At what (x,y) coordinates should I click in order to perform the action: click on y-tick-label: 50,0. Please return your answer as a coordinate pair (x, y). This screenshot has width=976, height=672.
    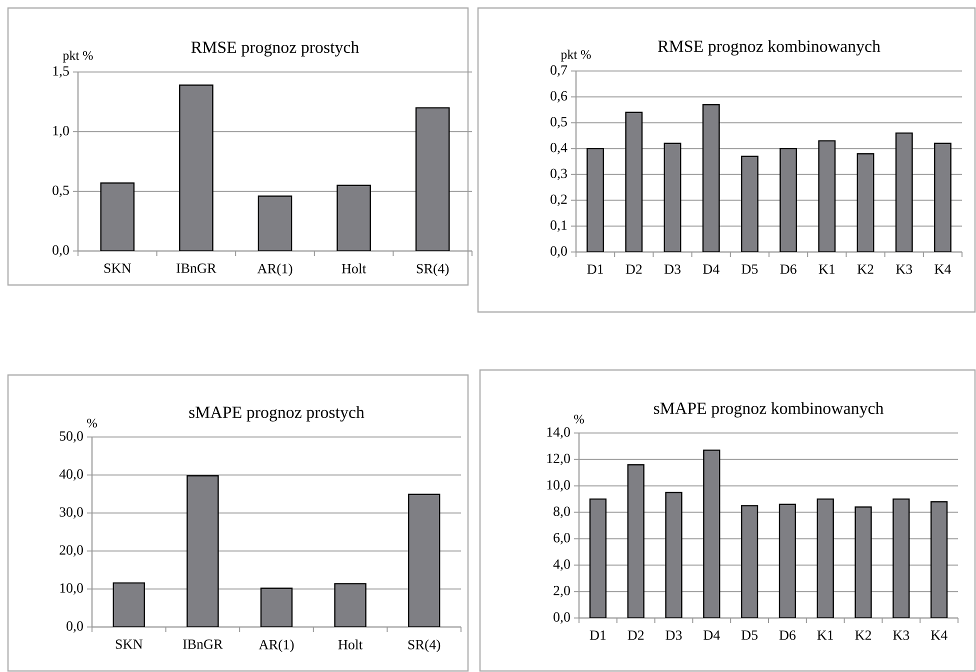
    Looking at the image, I should click on (71, 437).